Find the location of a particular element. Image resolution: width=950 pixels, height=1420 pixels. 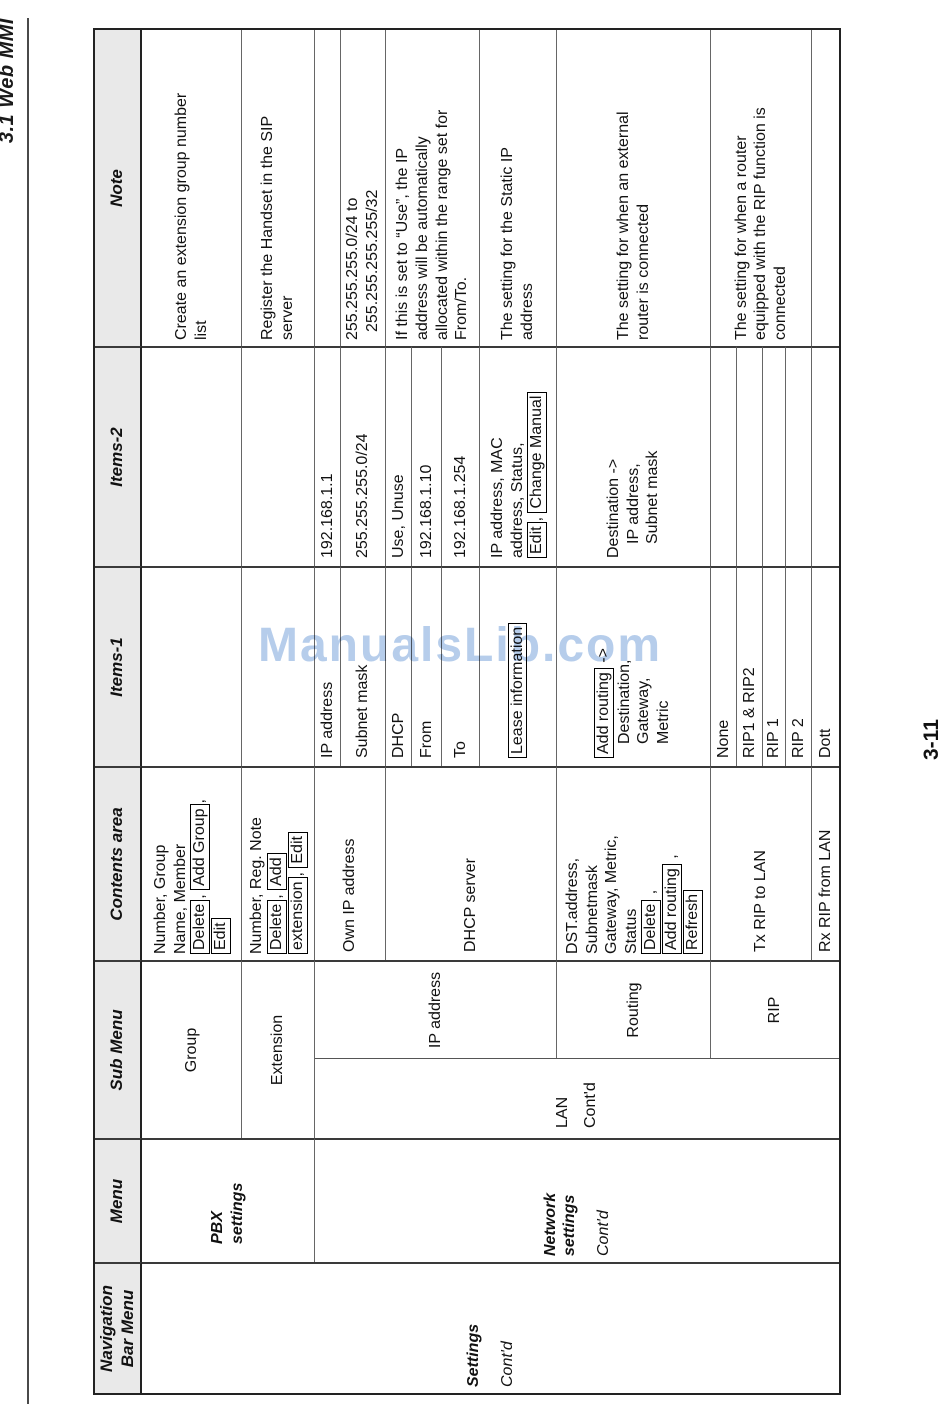

note-line: server is located at coordinates (287, 317).